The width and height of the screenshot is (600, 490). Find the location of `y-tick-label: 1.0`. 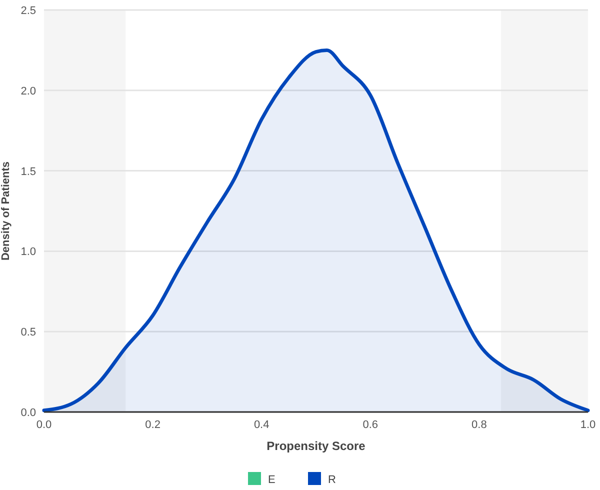

y-tick-label: 1.0 is located at coordinates (28, 252).